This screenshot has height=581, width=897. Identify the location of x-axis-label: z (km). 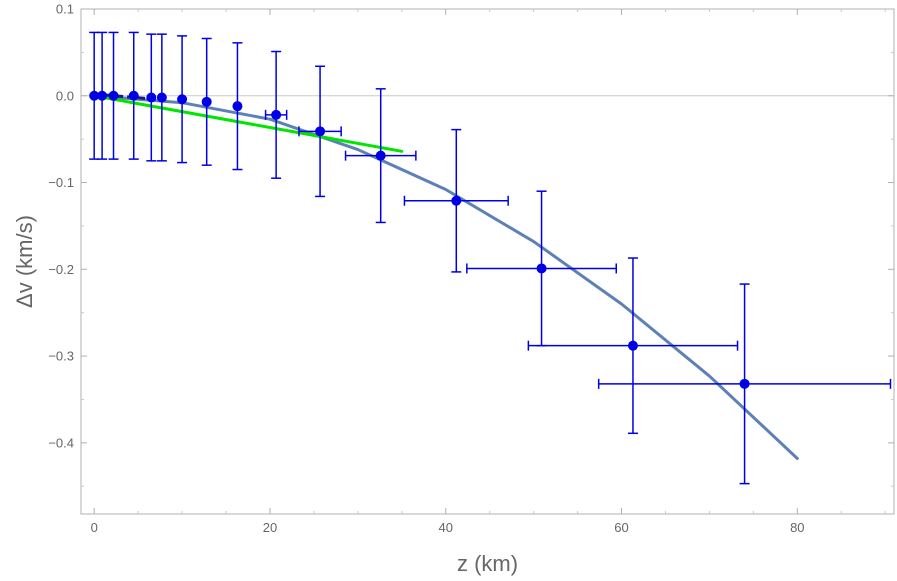
(487, 563).